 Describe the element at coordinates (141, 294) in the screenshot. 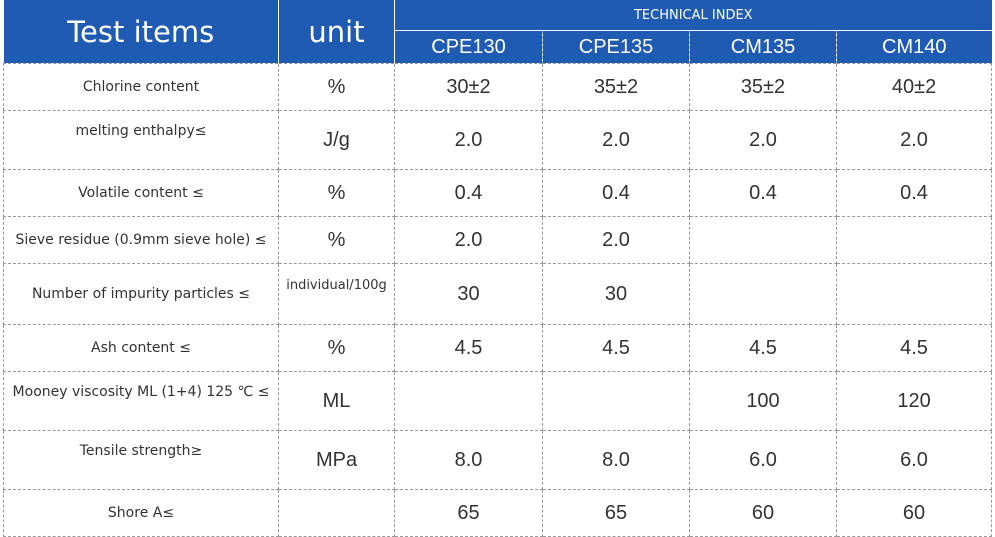

I see `test-item: Number of impurity particles ≤` at that location.